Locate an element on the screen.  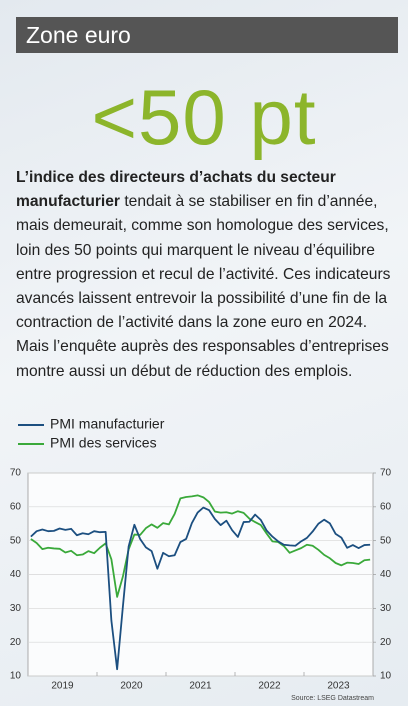
y2-tick-label: 10 is located at coordinates (386, 676).